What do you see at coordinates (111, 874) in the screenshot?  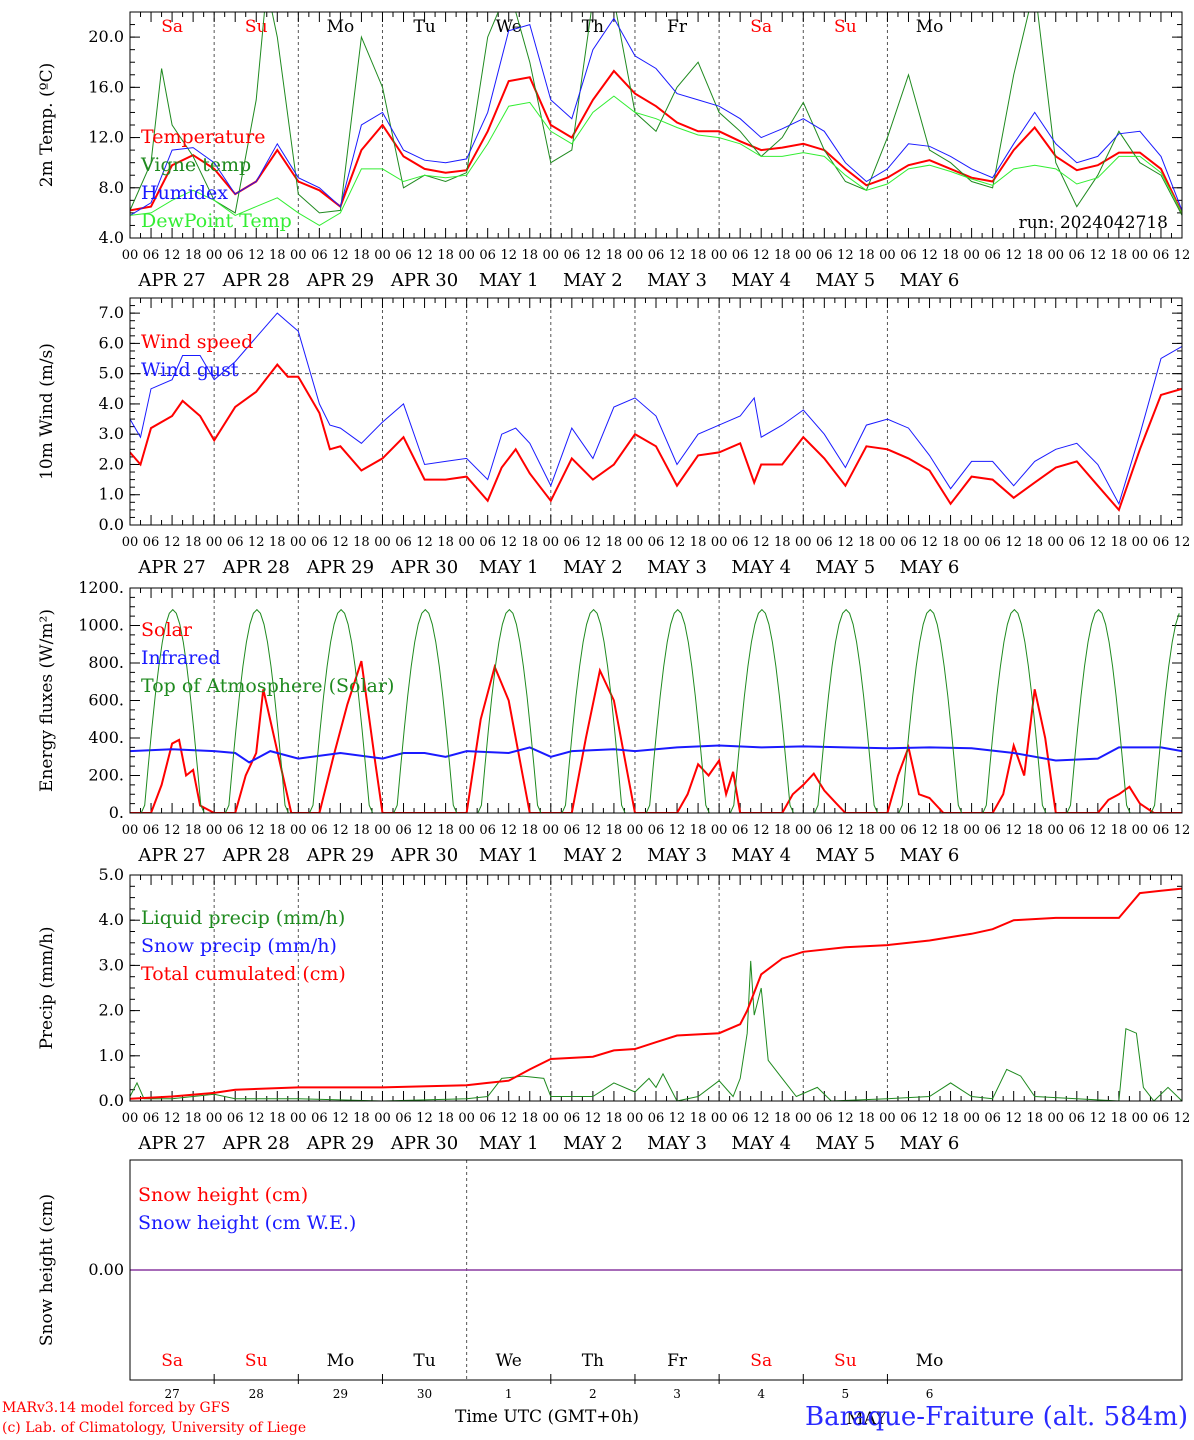 I see `y-tick-label: 5.0` at bounding box center [111, 874].